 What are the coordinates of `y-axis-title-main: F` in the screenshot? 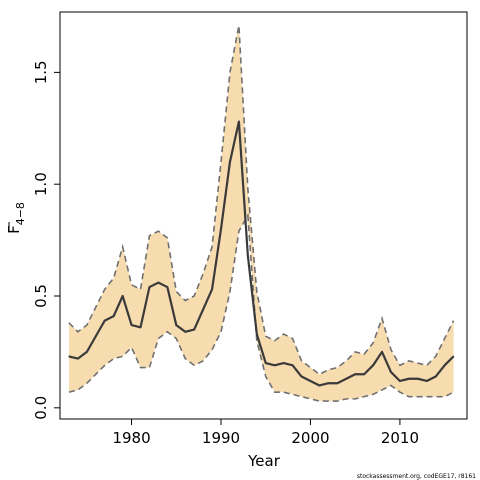 It's located at (14, 229).